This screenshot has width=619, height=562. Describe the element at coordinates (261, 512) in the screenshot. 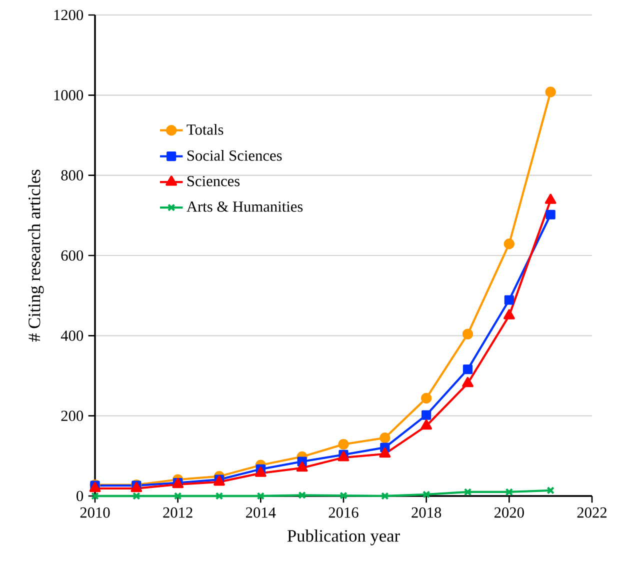

I see `x-tick-label: 2014` at that location.